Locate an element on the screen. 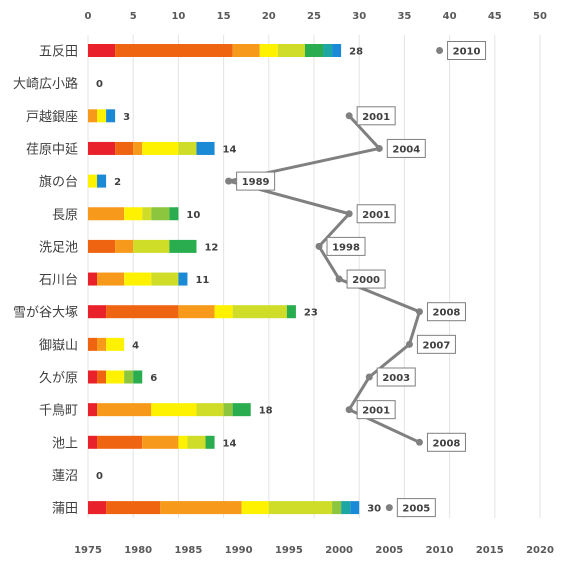 Image resolution: width=562 pixels, height=576 pixels. category-label: 蒲田 is located at coordinates (65, 509).